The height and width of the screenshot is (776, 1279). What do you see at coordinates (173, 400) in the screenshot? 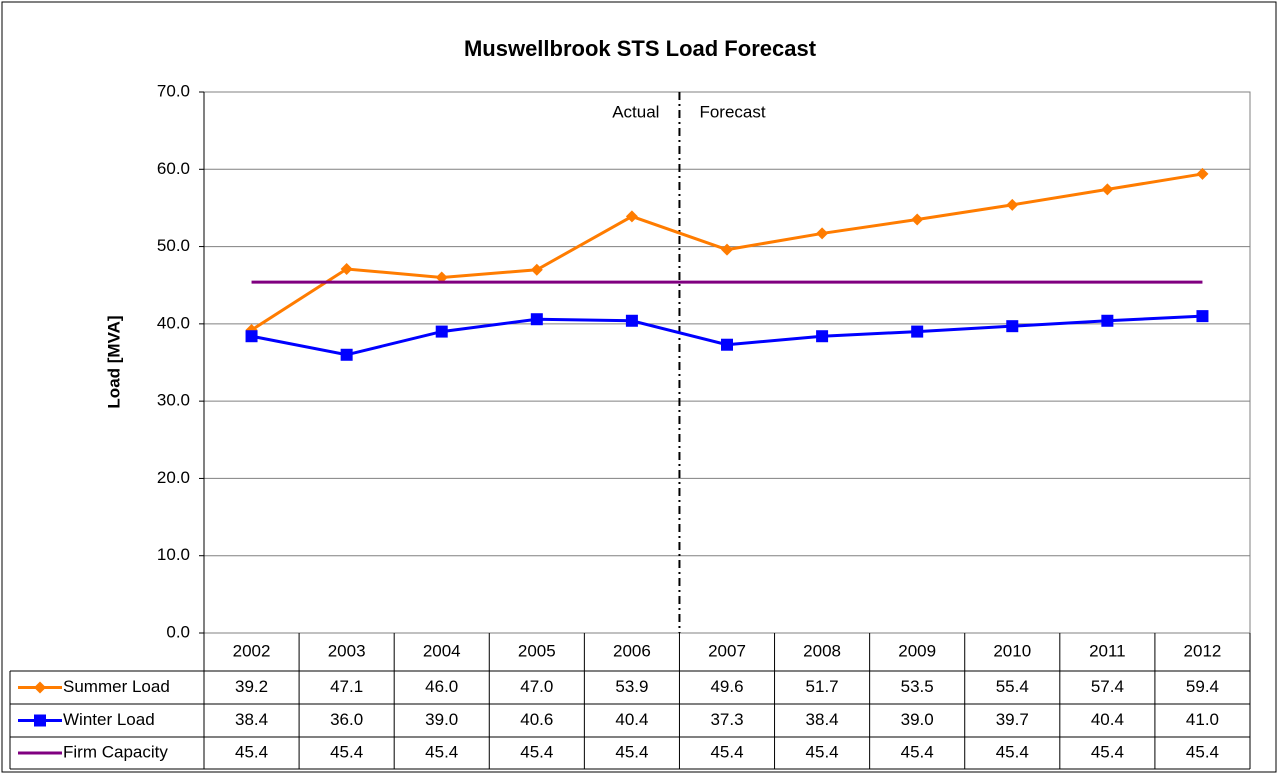
I see `y-tick-label: 30.0` at bounding box center [173, 400].